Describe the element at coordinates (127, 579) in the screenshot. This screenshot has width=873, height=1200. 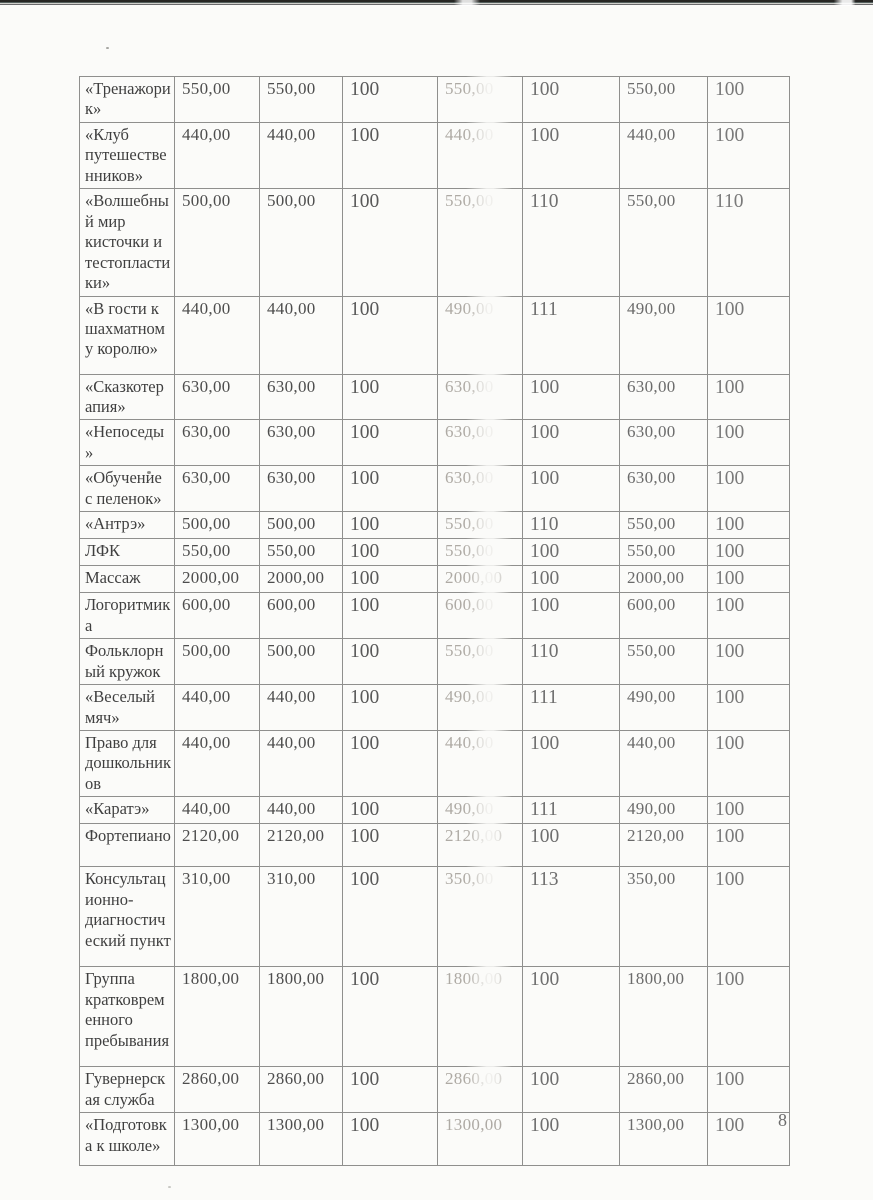
I see `service-name-cell: Массаж` at that location.